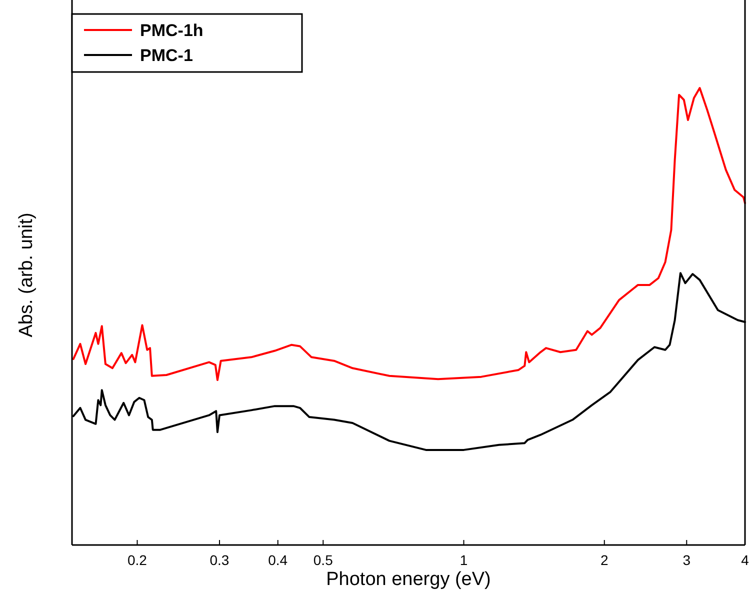  What do you see at coordinates (745, 560) in the screenshot?
I see `x-tick-label: 4` at bounding box center [745, 560].